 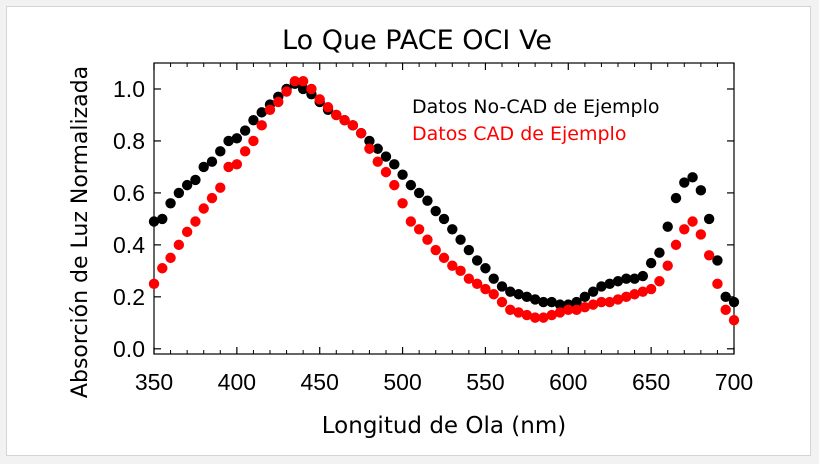 What do you see at coordinates (80, 232) in the screenshot?
I see `y-axis-label: Absorción de Luz Normalizada` at bounding box center [80, 232].